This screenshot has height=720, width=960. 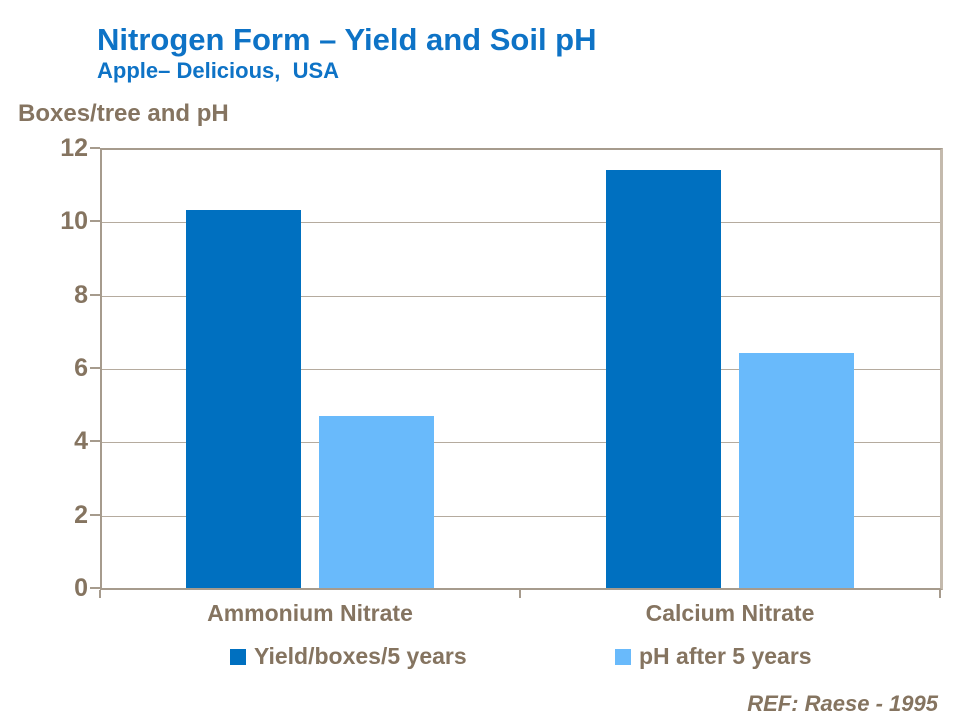 I want to click on y-axis-tick-labels: 0 2 4 6 8 10 12, so click(x=44, y=368).